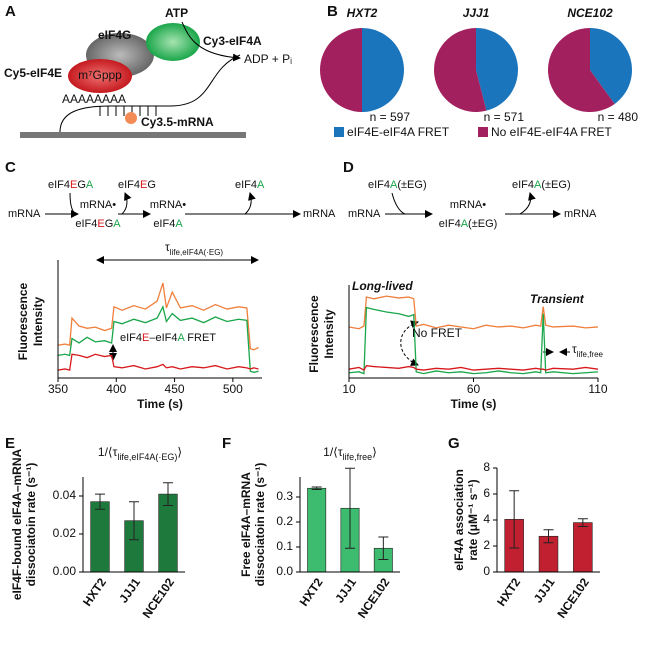 This screenshot has height=650, width=661. What do you see at coordinates (65, 571) in the screenshot?
I see `y-tick-label: 0.00` at bounding box center [65, 571].